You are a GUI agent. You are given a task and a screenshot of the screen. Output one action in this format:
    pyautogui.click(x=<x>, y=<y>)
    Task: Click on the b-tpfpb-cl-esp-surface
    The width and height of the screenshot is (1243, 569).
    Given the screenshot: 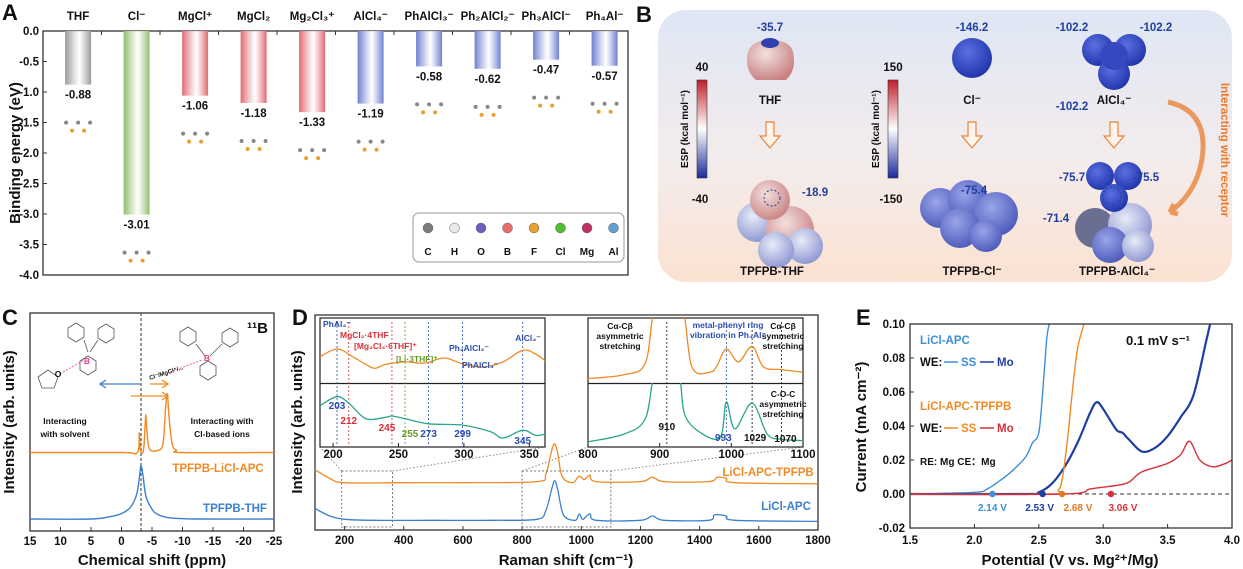 What is the action you would take?
    pyautogui.click(x=969, y=216)
    